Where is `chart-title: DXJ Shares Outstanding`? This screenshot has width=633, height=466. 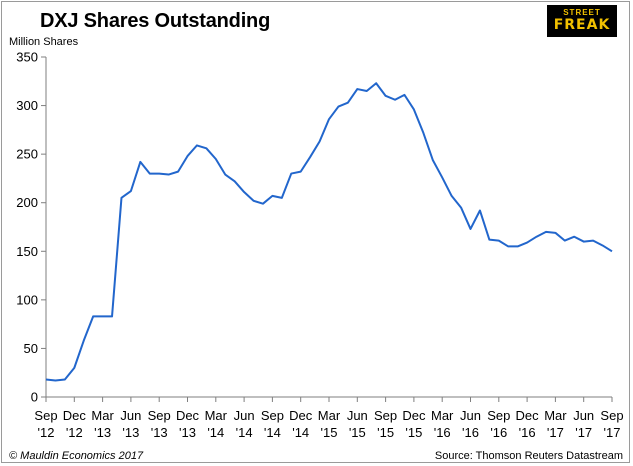 chart-title: DXJ Shares Outstanding is located at coordinates (155, 21).